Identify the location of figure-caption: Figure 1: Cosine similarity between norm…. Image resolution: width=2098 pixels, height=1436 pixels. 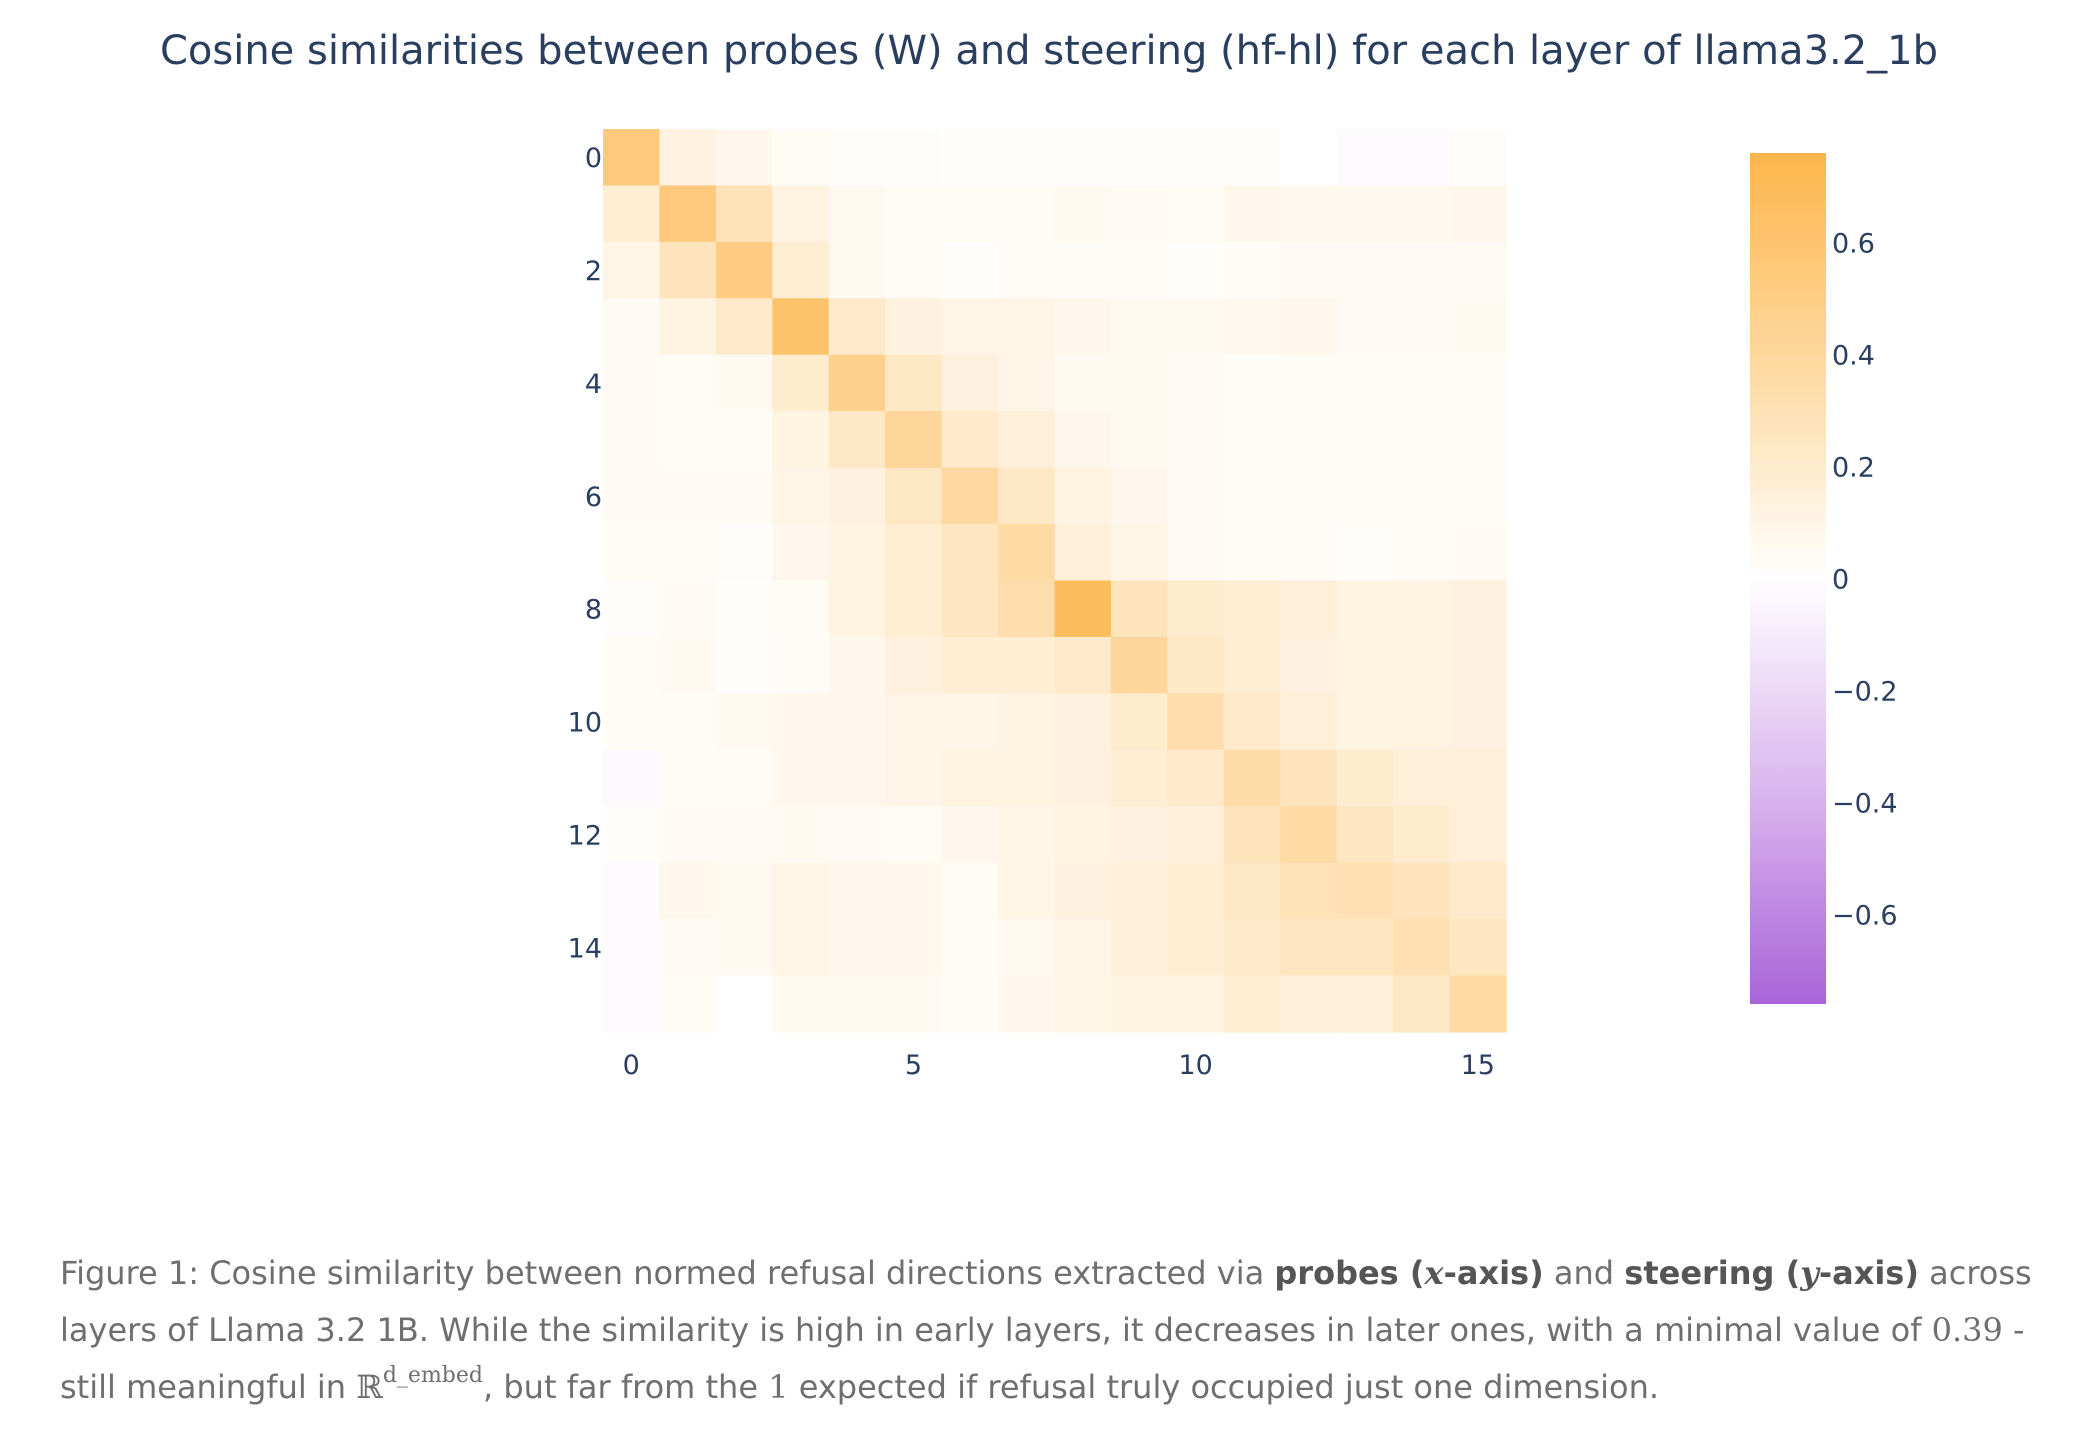
(1055, 1330).